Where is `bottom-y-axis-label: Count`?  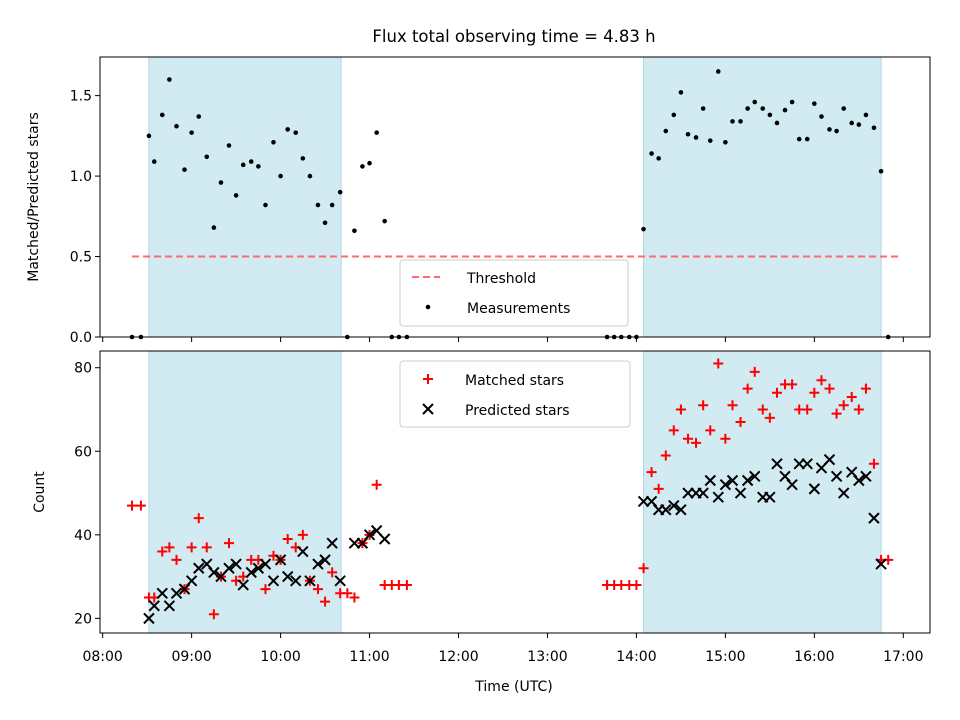 bottom-y-axis-label: Count is located at coordinates (40, 492).